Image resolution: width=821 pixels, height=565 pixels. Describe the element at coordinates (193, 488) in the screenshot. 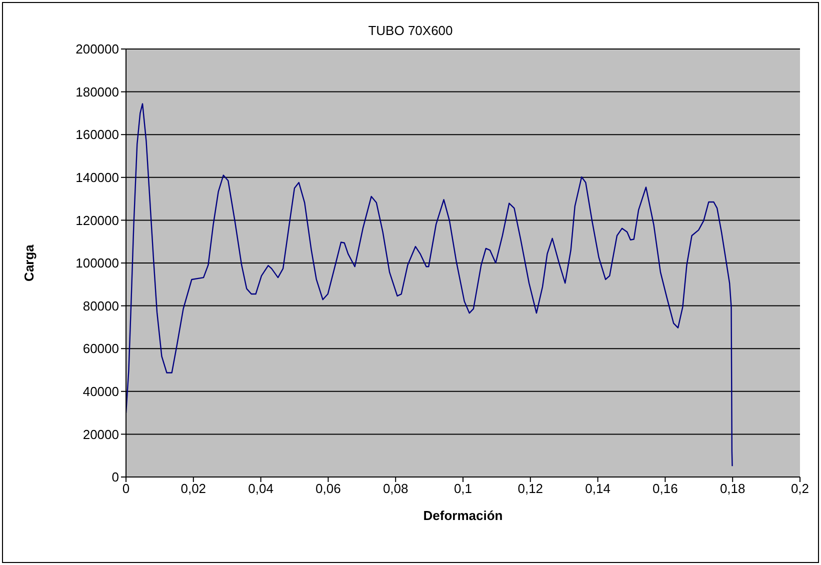

I see `x-tick-label: 0,02` at that location.